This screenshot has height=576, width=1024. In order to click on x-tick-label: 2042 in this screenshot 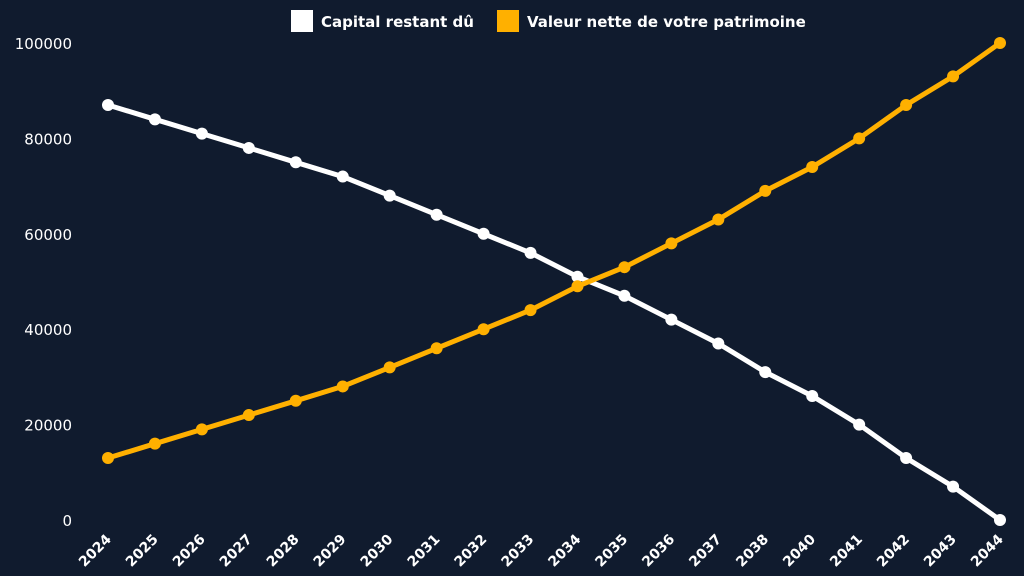, I will do `click(893, 551)`.